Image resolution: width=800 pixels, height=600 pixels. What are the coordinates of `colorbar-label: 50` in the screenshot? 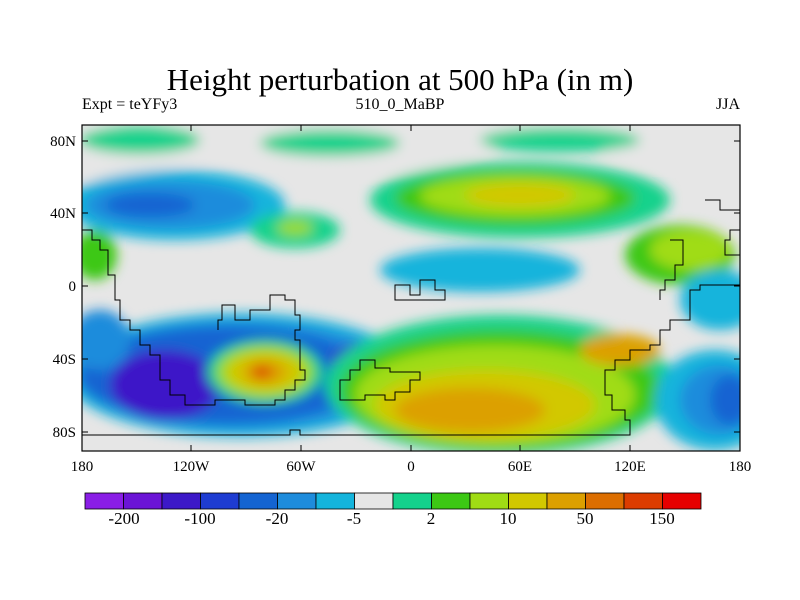 It's located at (585, 518).